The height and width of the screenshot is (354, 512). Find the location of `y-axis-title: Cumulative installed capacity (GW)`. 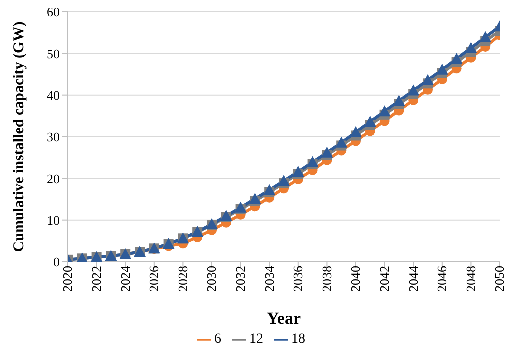

y-axis-title: Cumulative installed capacity (GW) is located at coordinates (19, 137).